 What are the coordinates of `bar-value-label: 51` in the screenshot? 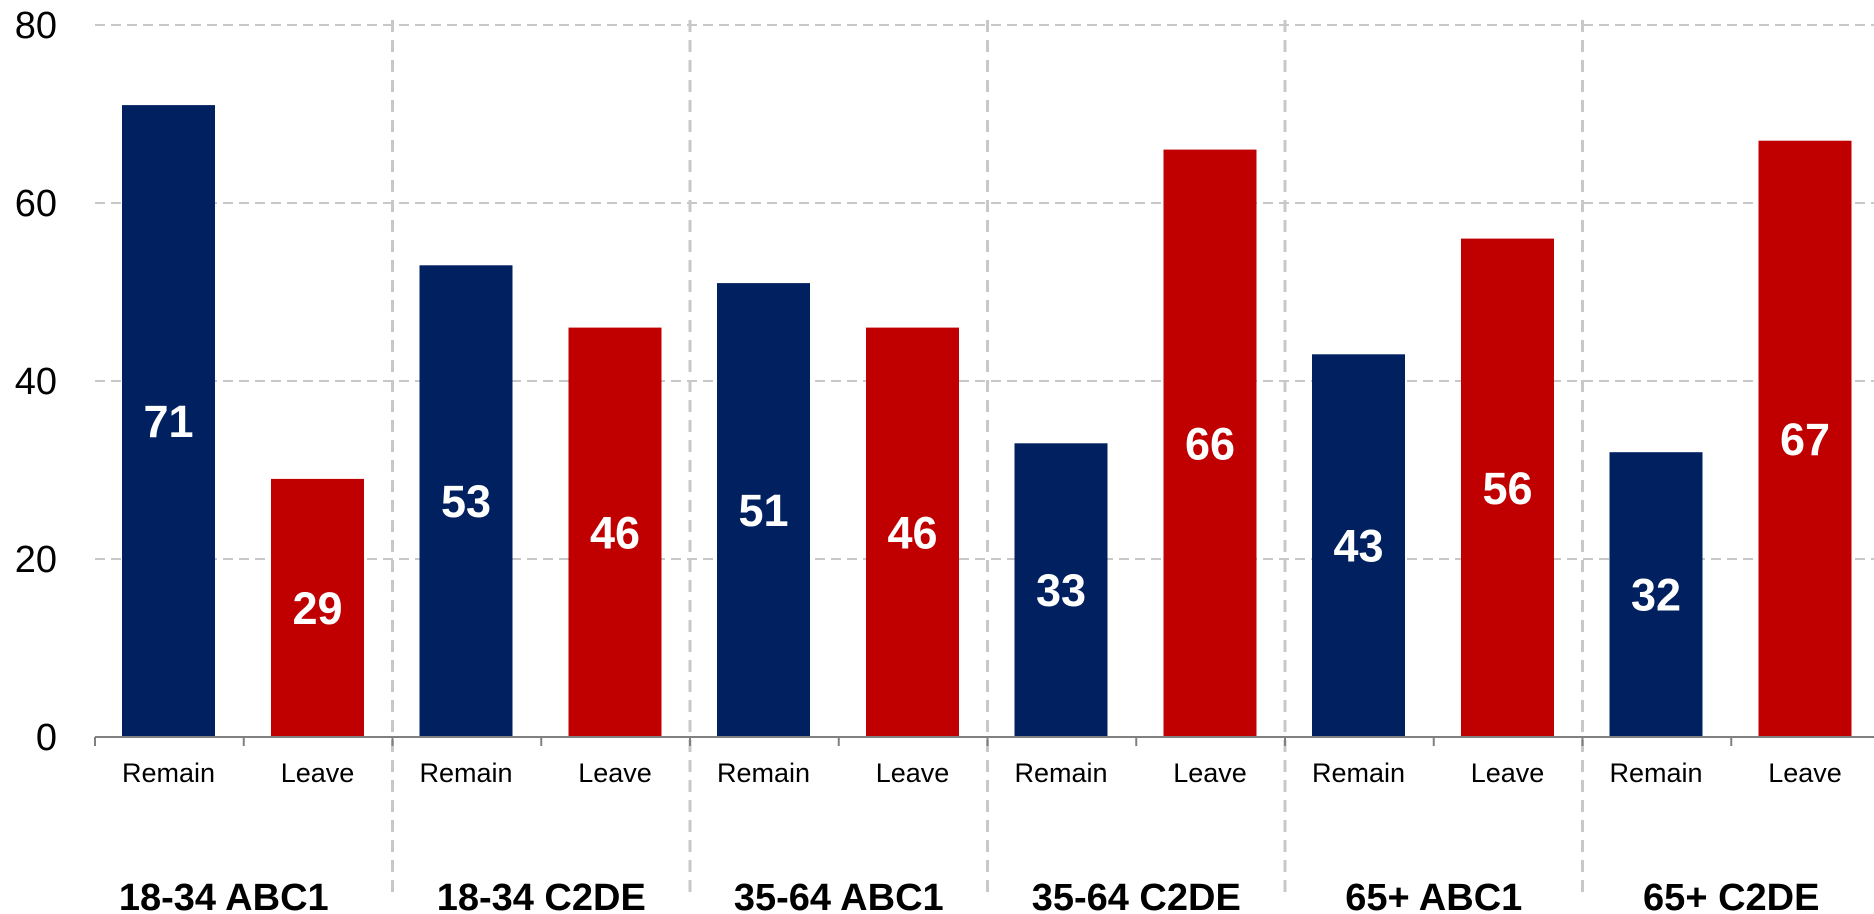 It's located at (763, 510).